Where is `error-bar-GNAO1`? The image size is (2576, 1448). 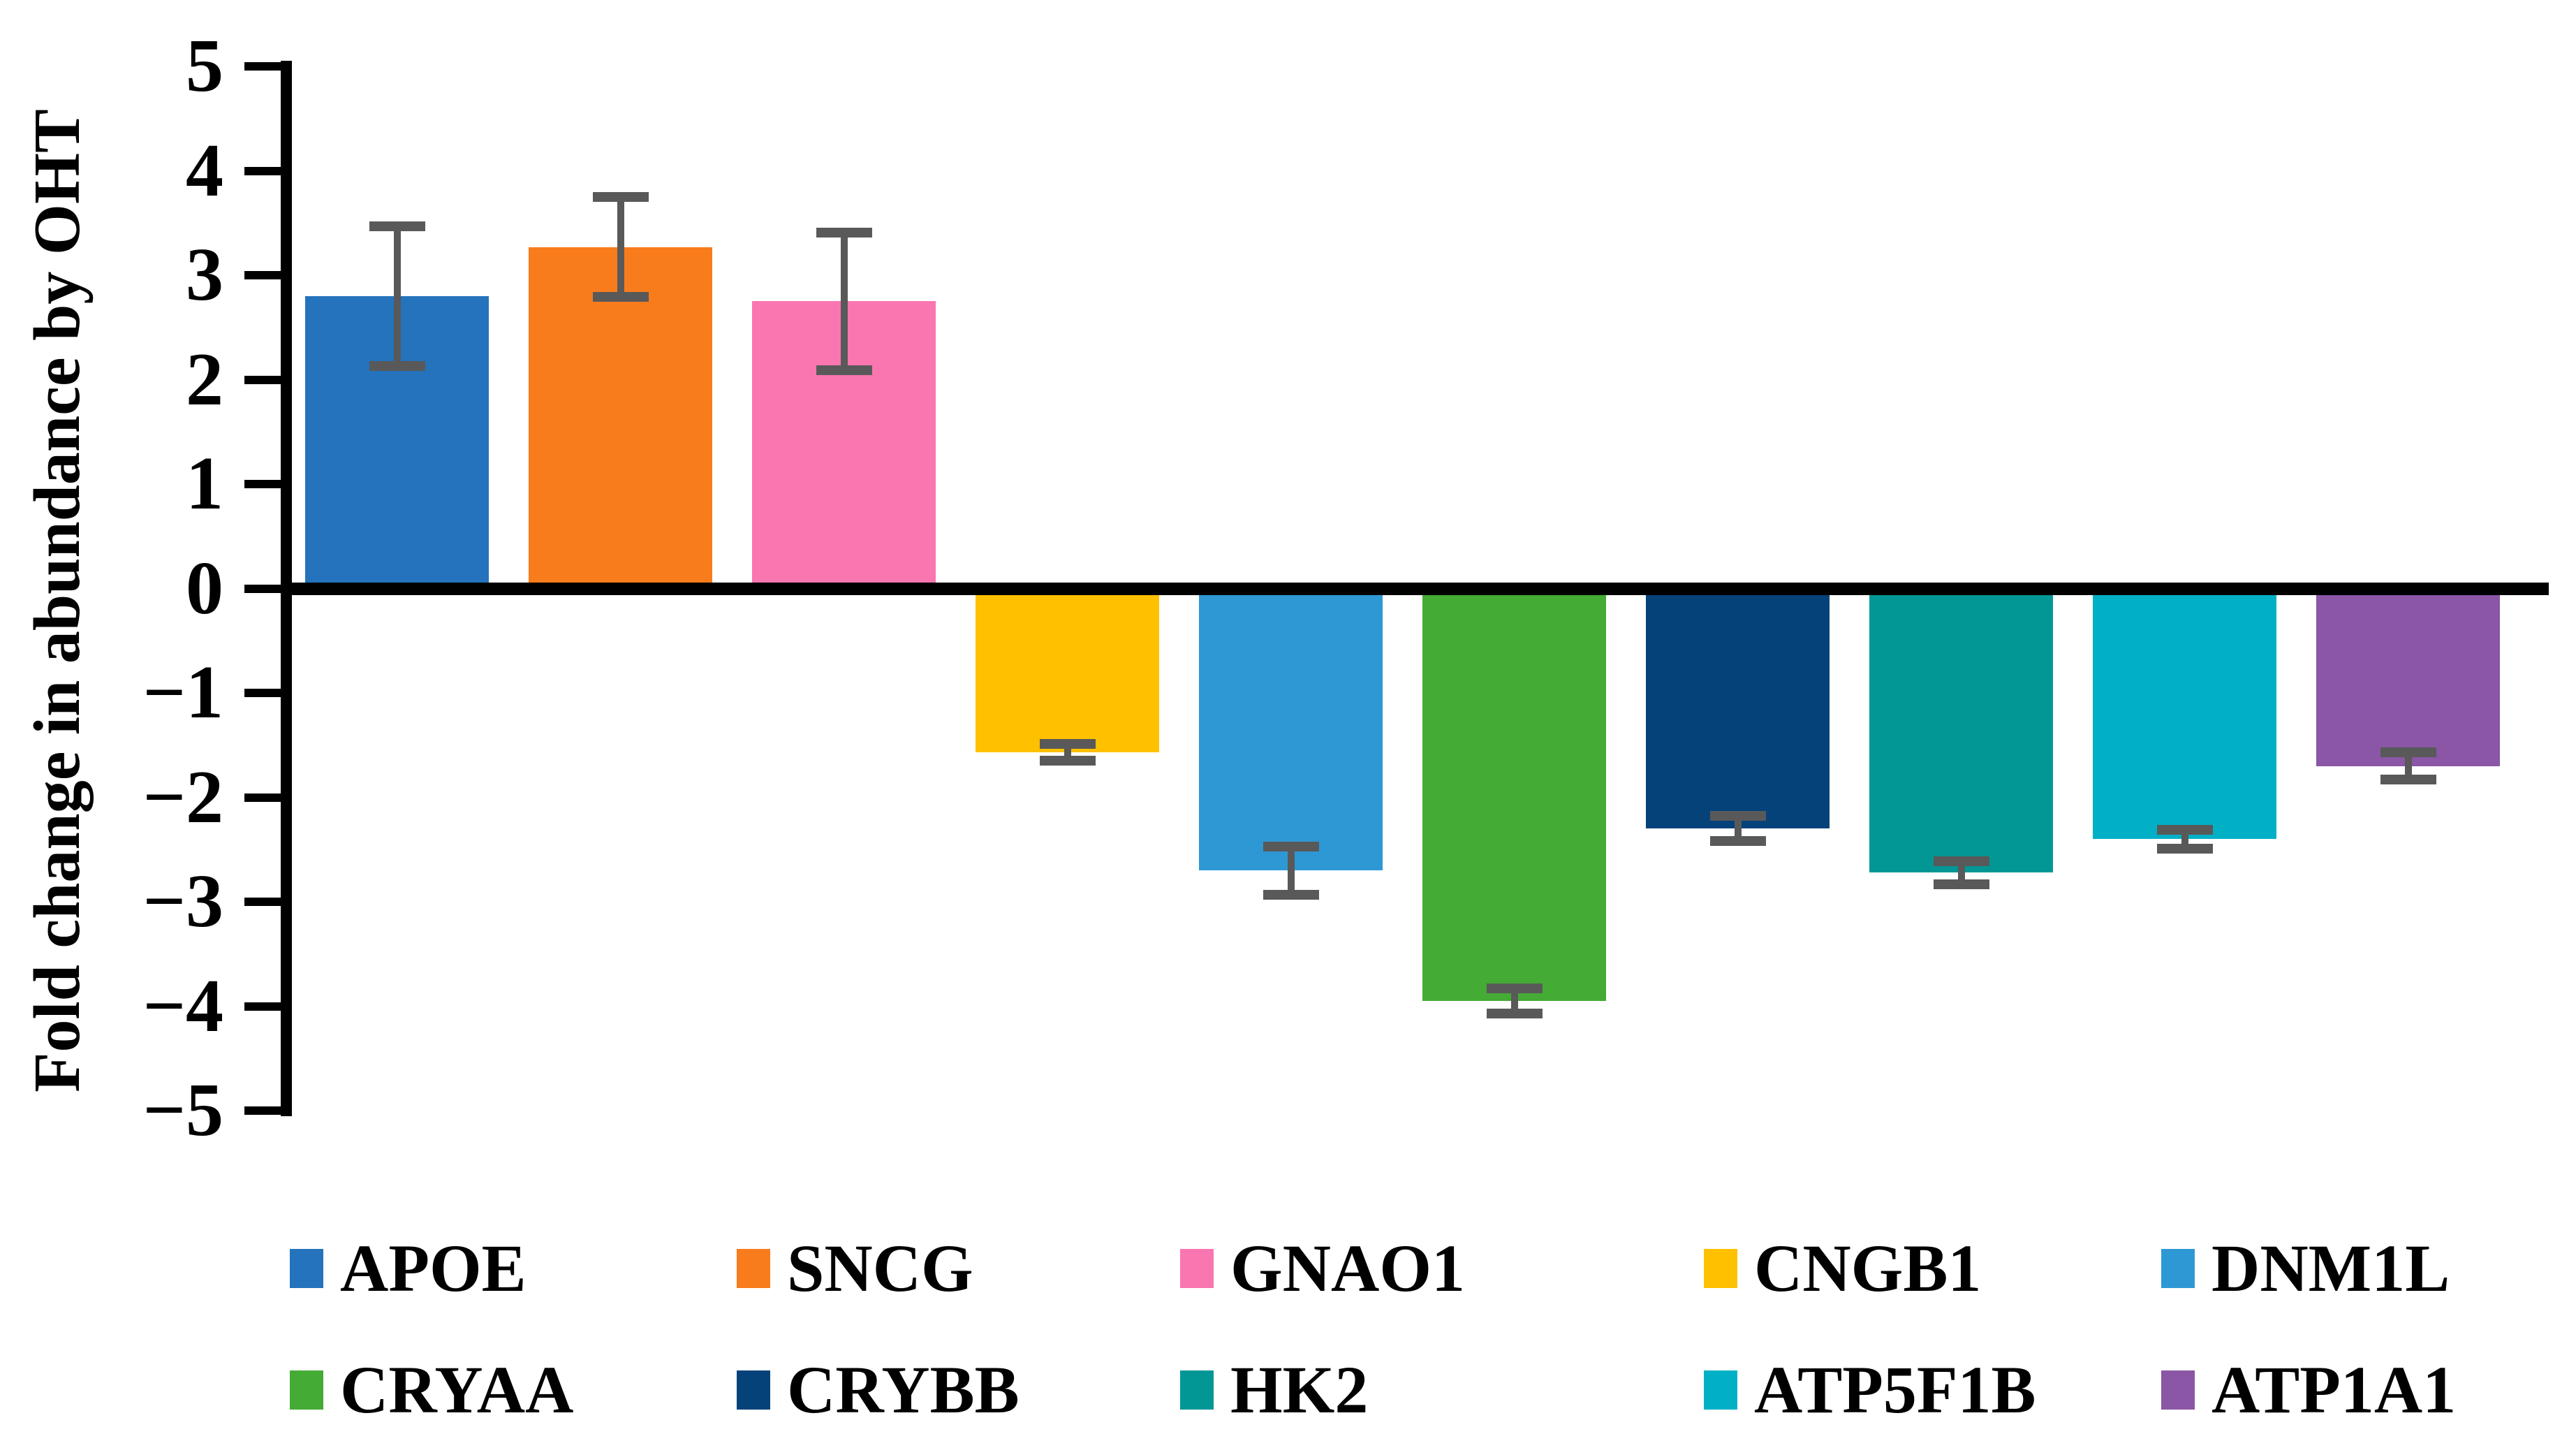 error-bar-GNAO1 is located at coordinates (844, 301).